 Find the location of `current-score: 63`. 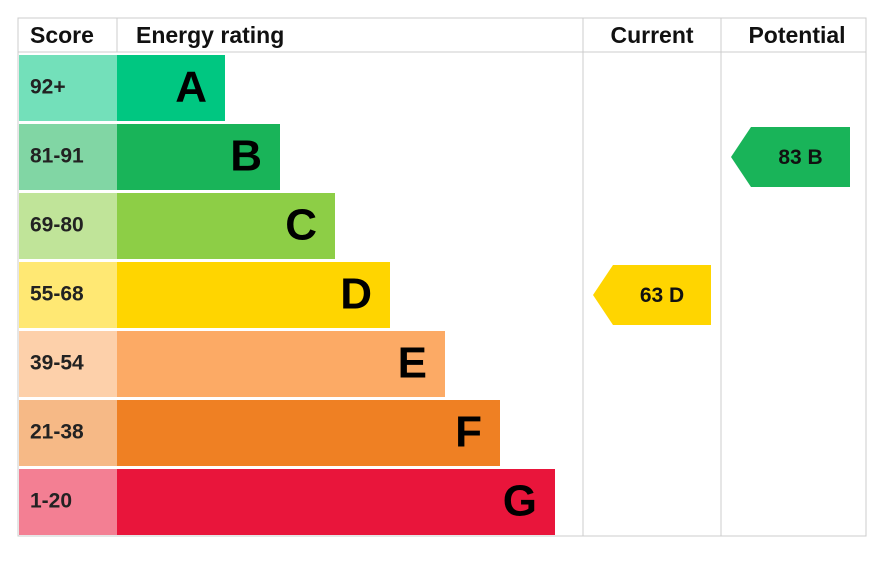

current-score: 63 is located at coordinates (651, 295).